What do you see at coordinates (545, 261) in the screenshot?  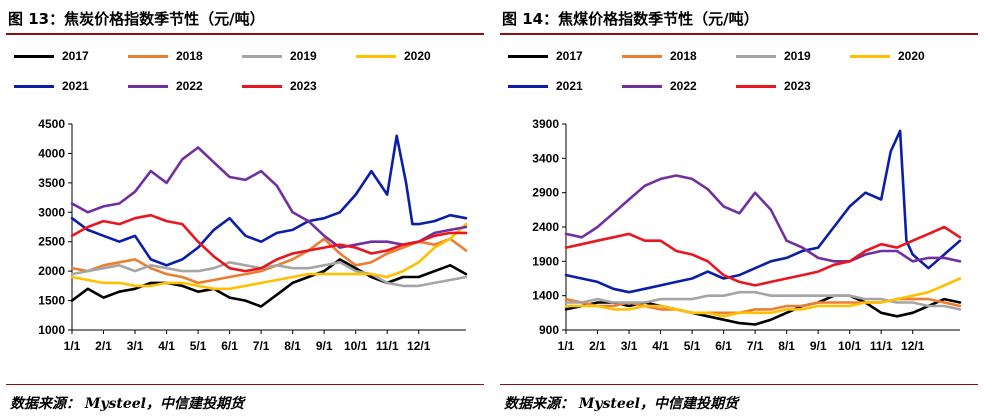 I see `y-tick-label: 1900` at bounding box center [545, 261].